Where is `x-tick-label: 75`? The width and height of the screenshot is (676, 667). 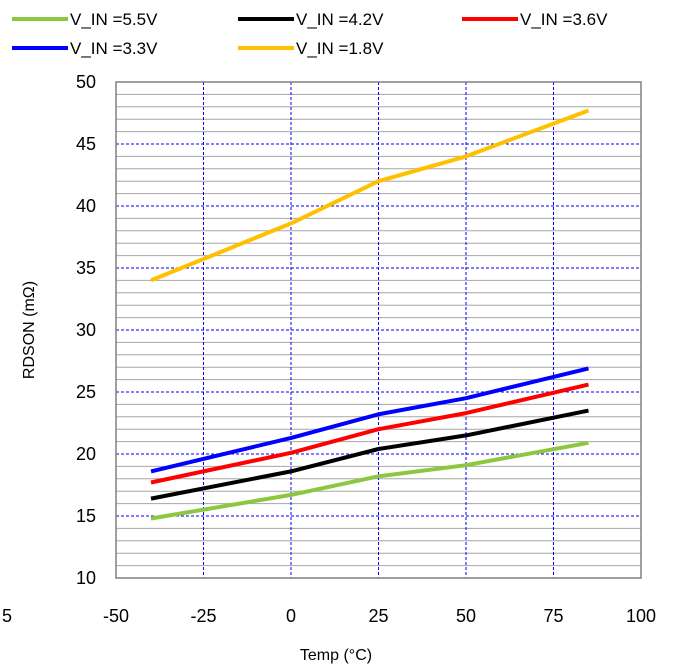
x-tick-label: 75 is located at coordinates (553, 616).